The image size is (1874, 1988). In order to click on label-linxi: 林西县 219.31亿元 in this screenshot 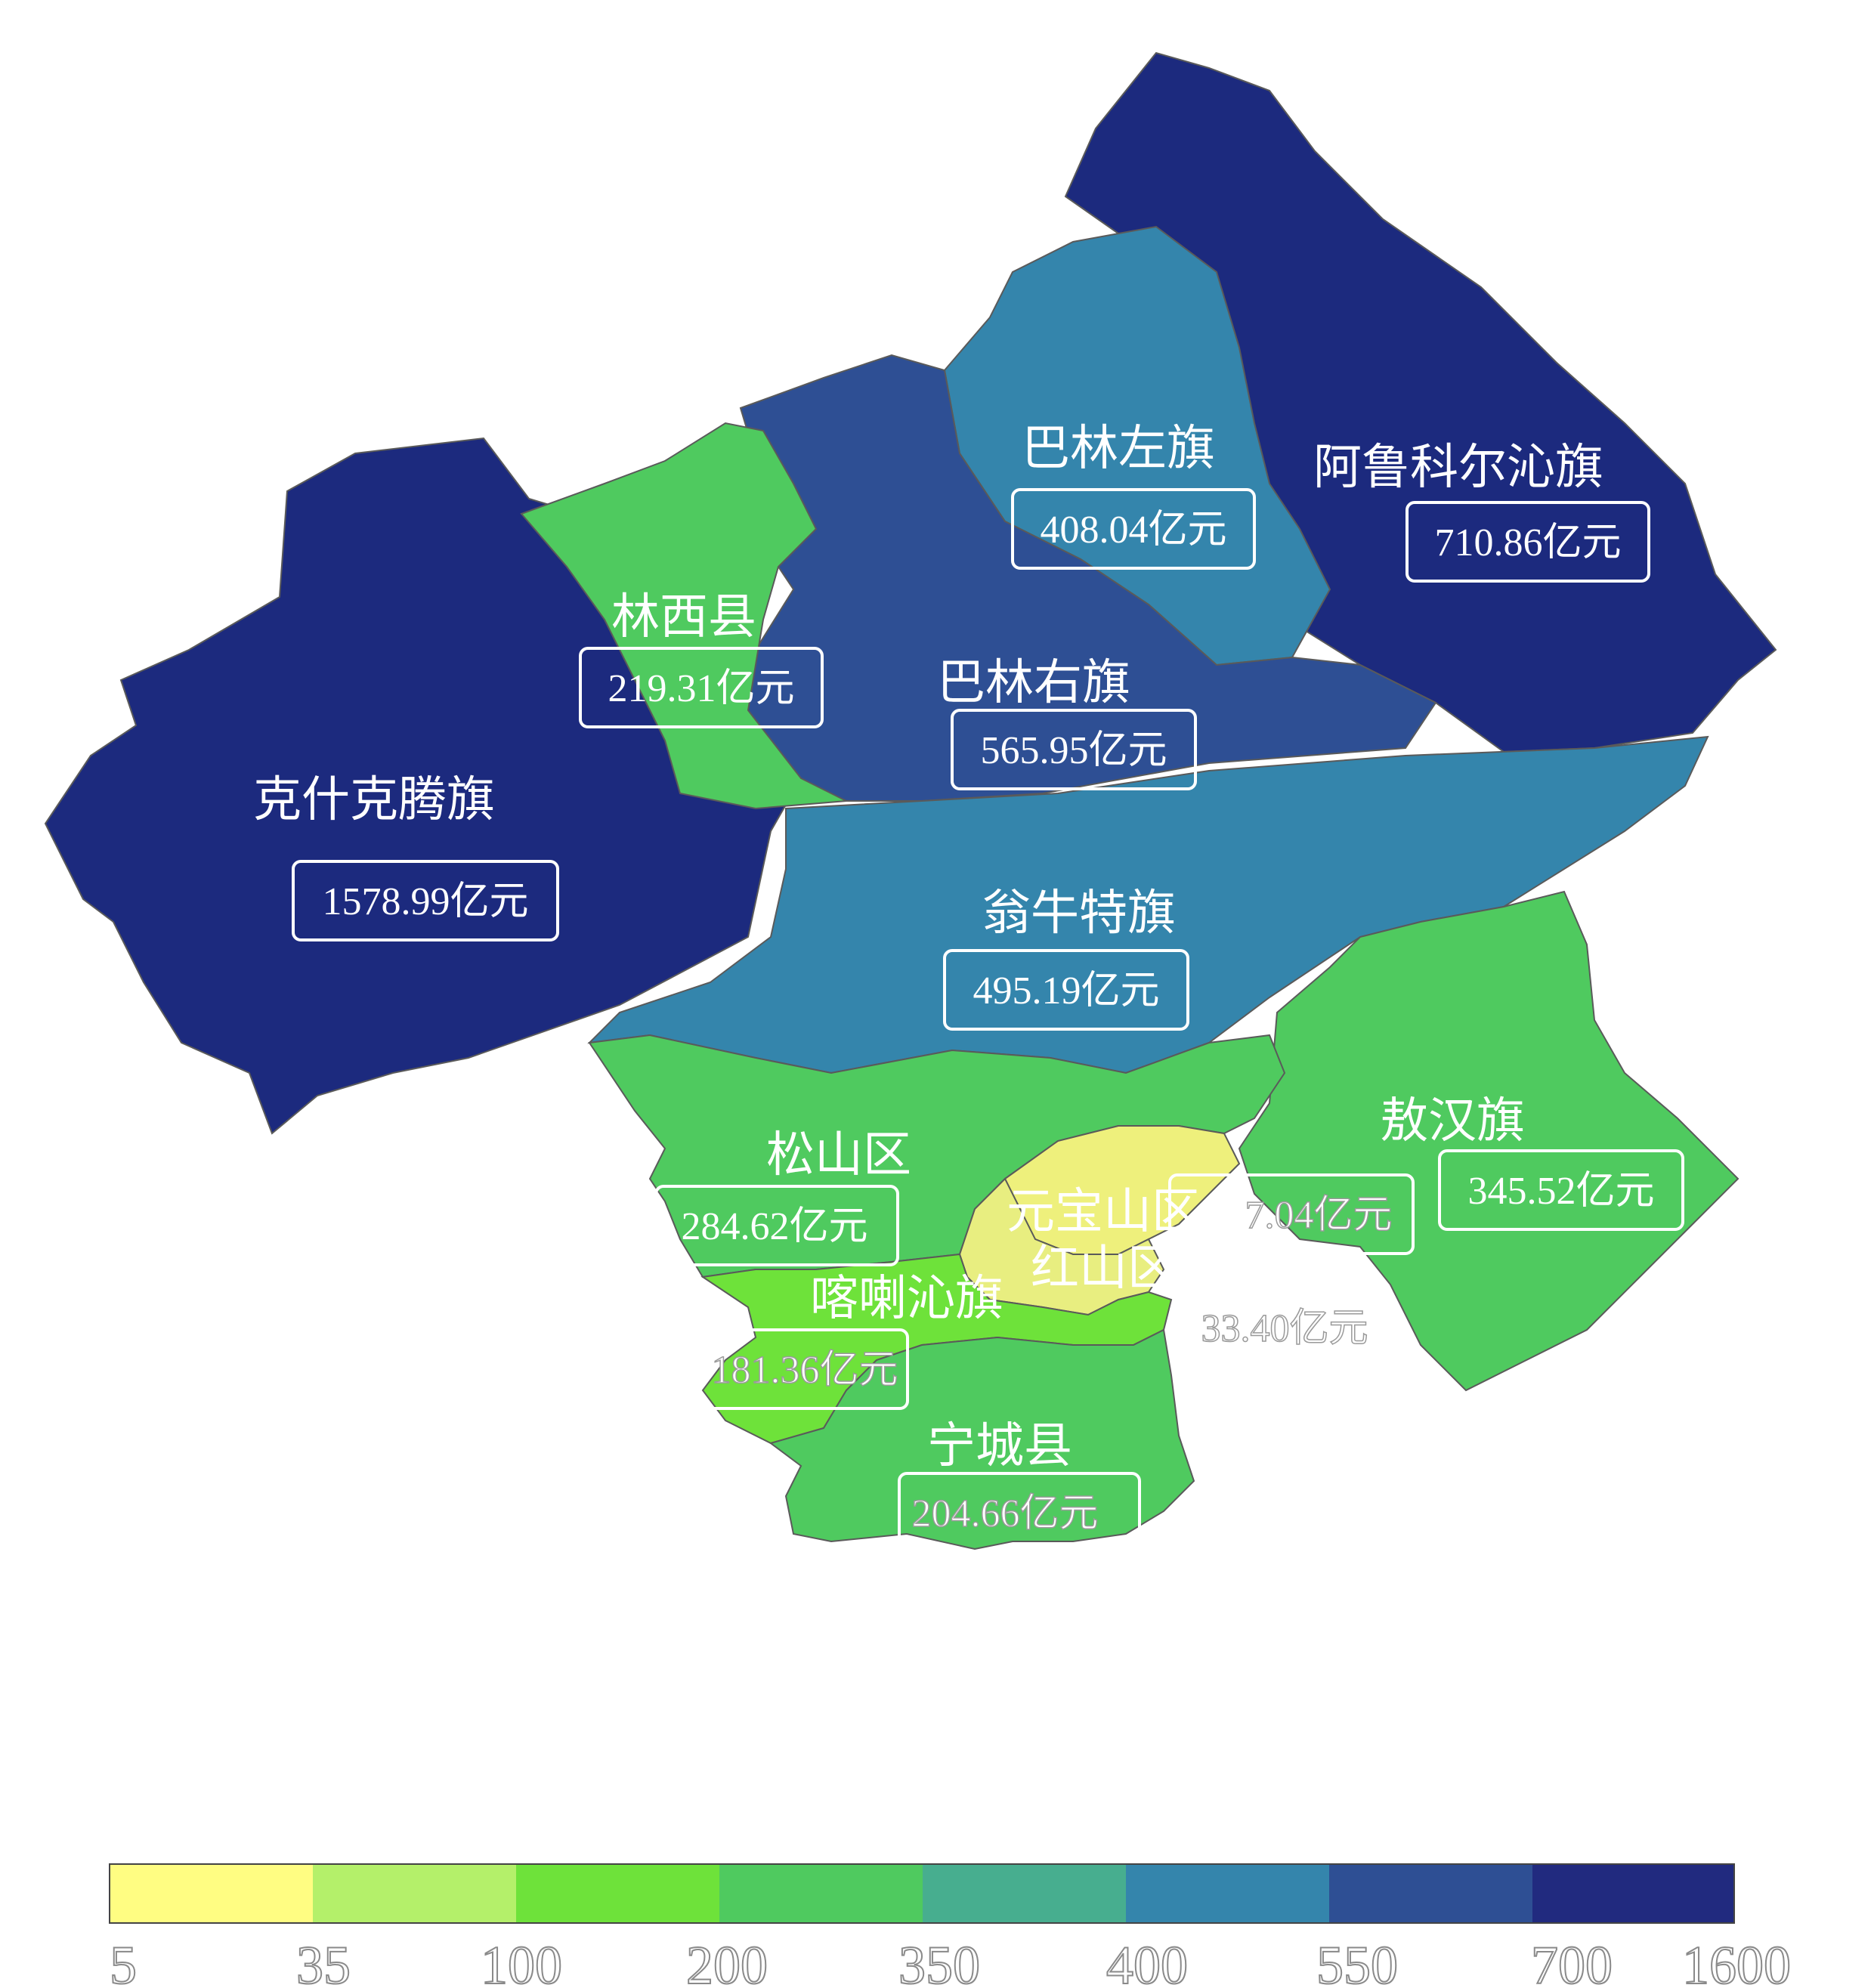, I will do `click(701, 658)`.